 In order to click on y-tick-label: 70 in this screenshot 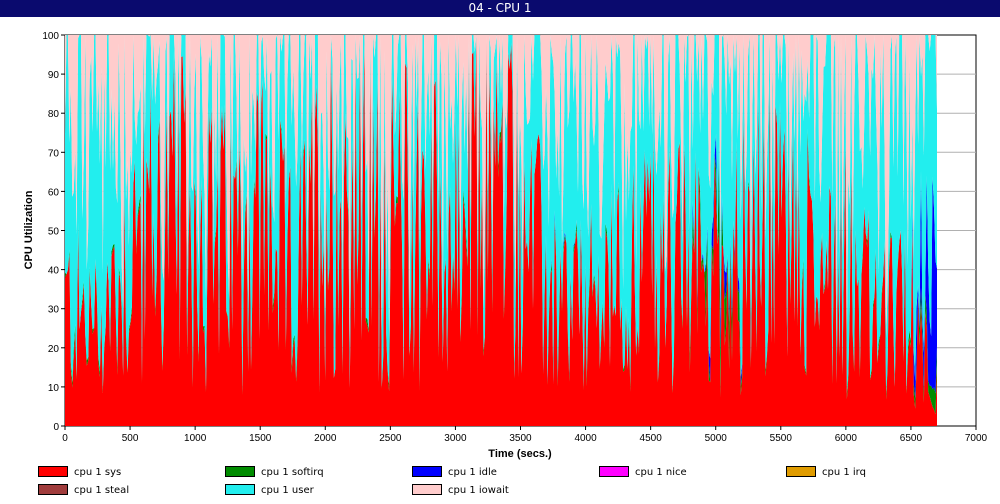, I will do `click(54, 153)`.